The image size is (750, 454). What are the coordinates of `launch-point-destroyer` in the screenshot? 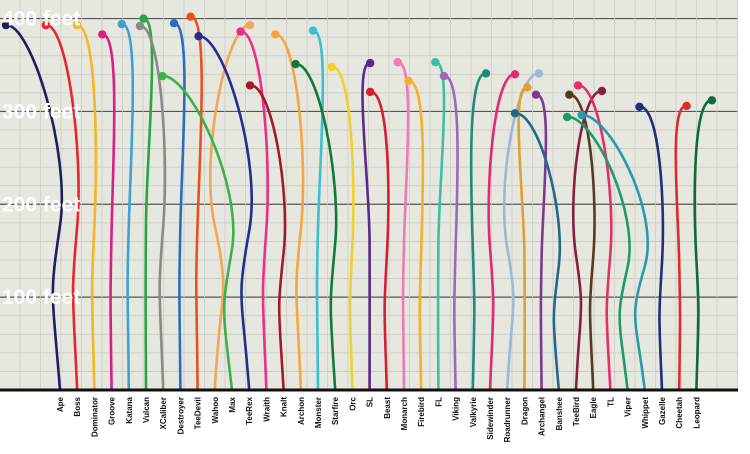 It's located at (174, 23).